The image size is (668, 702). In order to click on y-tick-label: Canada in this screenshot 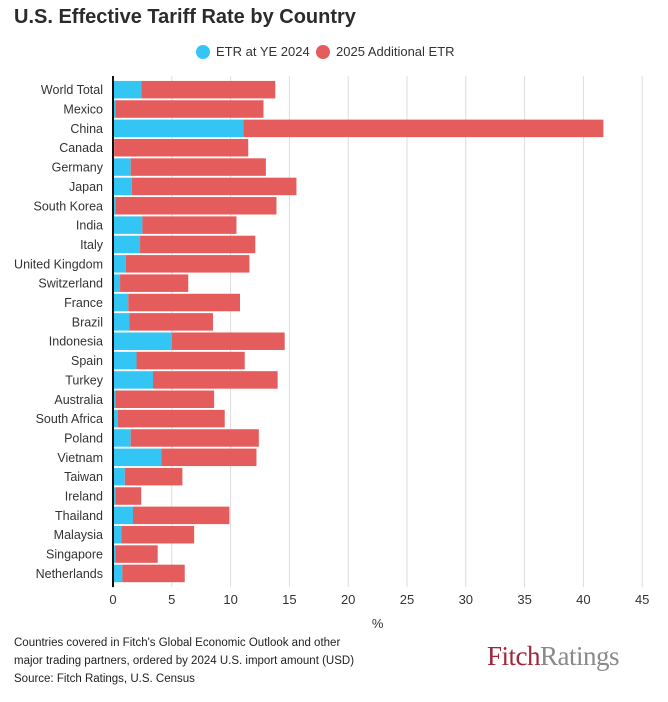, I will do `click(81, 148)`.